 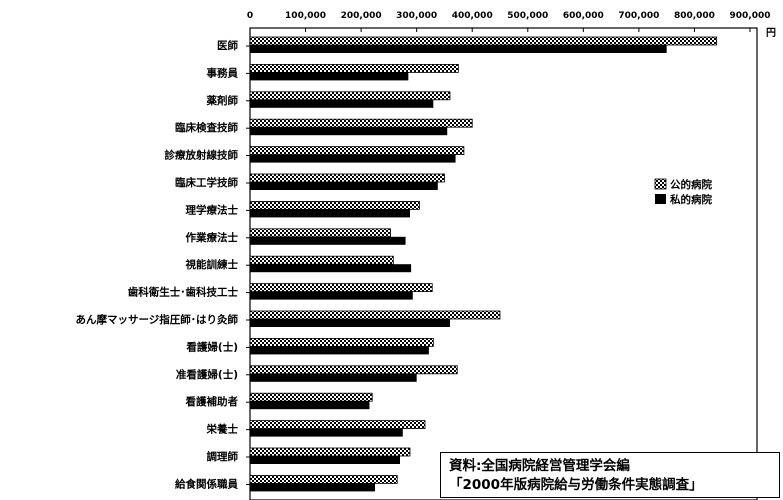 I want to click on x-tick-label: 700,000, so click(x=638, y=16).